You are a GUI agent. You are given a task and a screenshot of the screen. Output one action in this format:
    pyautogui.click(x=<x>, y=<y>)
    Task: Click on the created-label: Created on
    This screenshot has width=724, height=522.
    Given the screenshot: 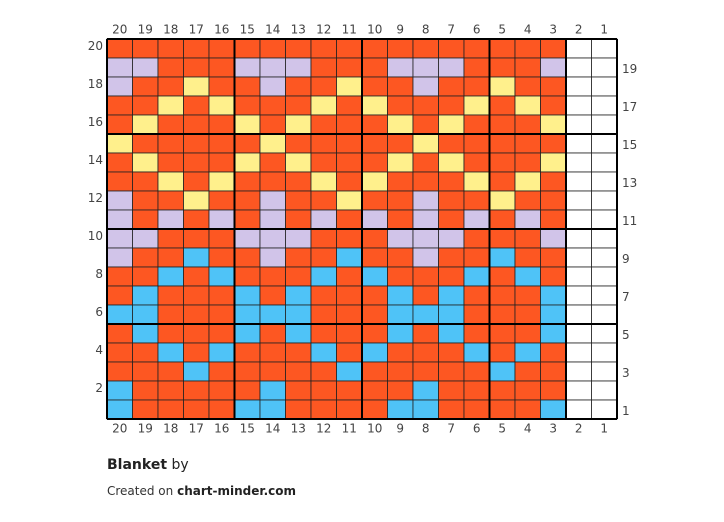 What is the action you would take?
    pyautogui.click(x=140, y=491)
    